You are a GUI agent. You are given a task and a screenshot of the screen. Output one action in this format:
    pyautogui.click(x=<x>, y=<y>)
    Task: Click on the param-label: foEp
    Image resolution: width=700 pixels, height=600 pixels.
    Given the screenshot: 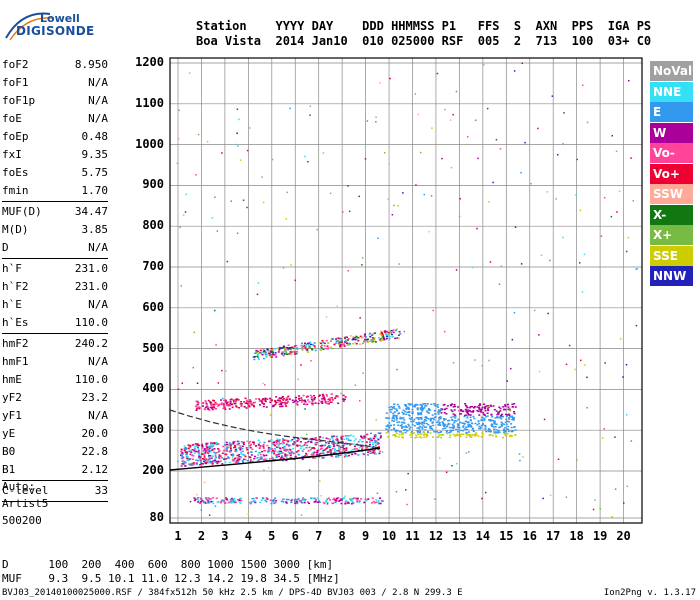 What is the action you would take?
    pyautogui.click(x=15, y=136)
    